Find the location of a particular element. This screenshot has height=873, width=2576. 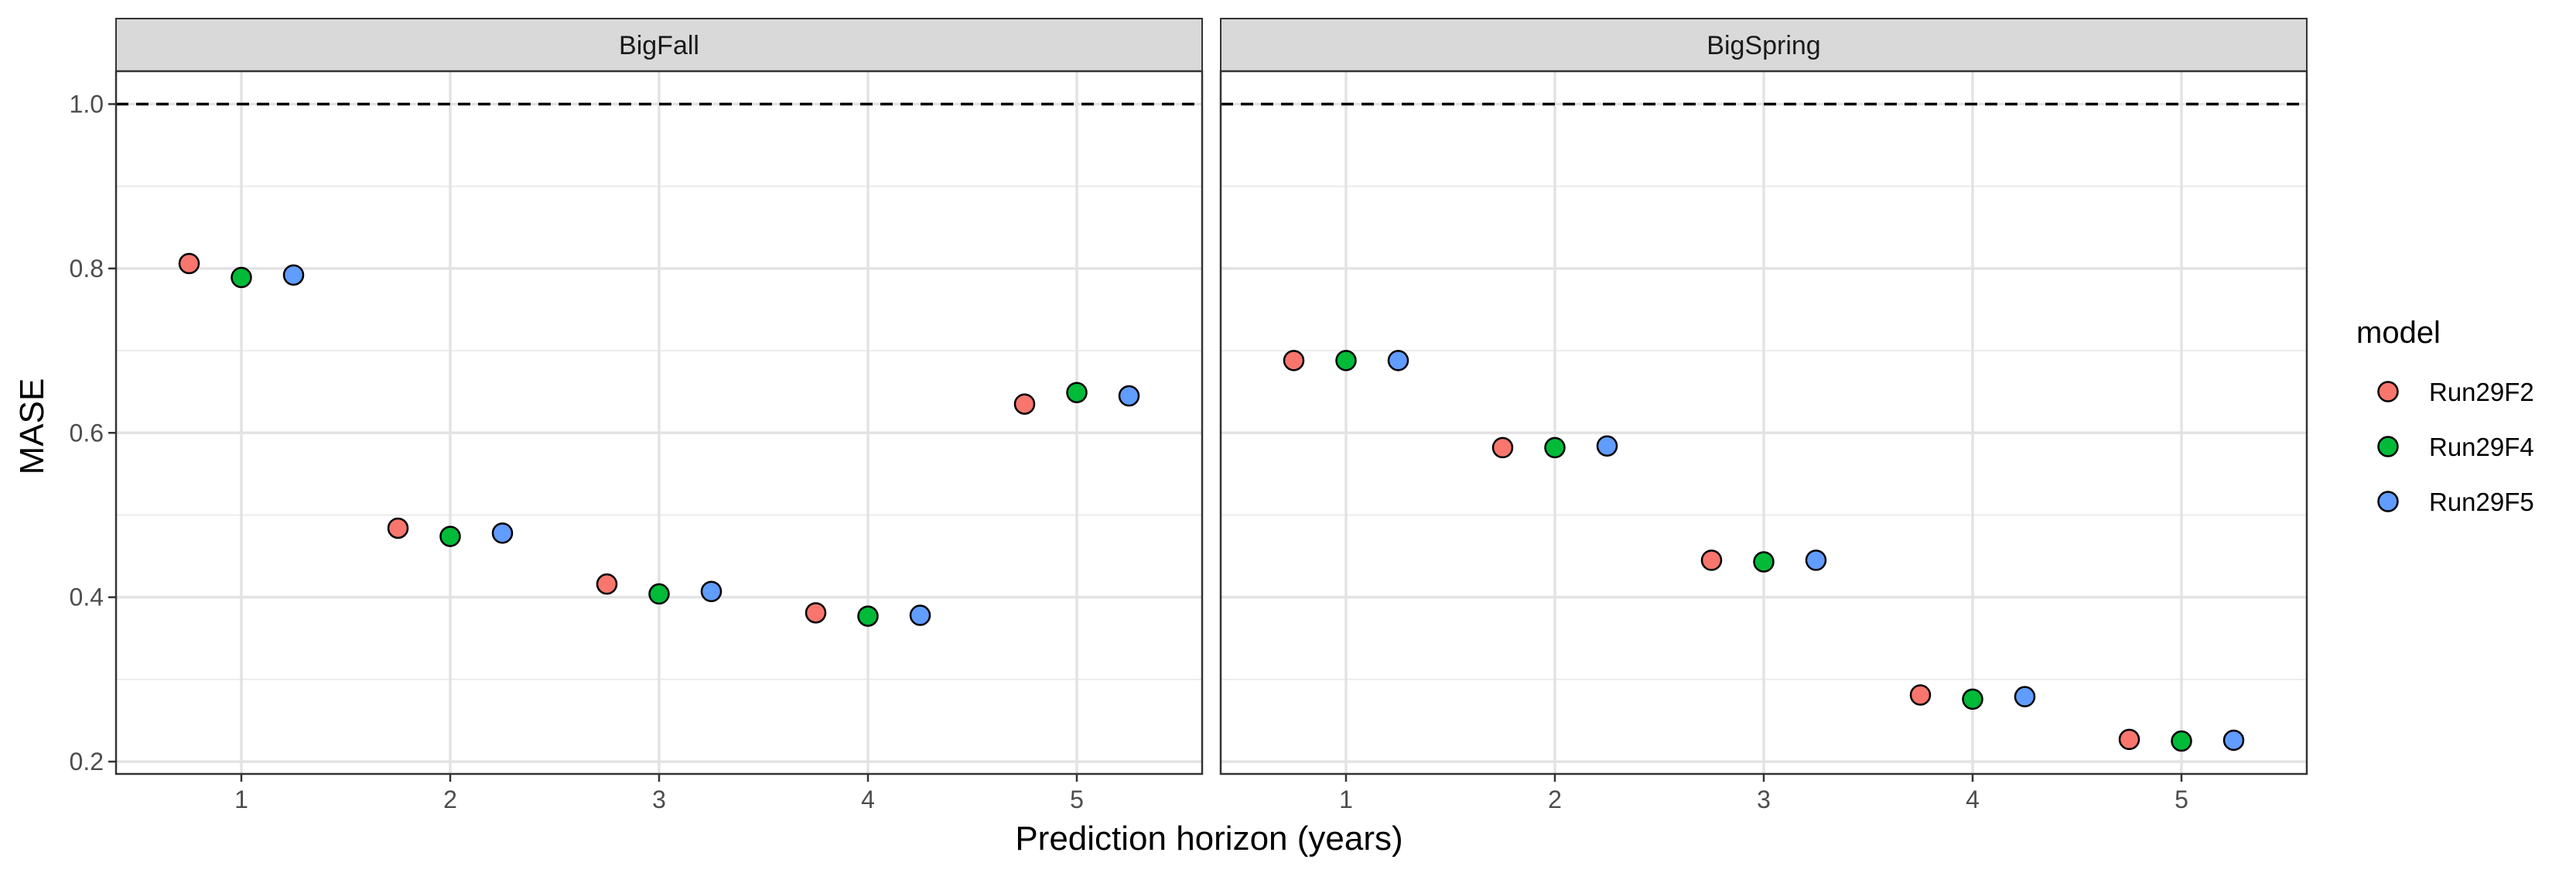

y-axis: 0.2 0.4 0.6 0.8 1.0 is located at coordinates (93, 432).